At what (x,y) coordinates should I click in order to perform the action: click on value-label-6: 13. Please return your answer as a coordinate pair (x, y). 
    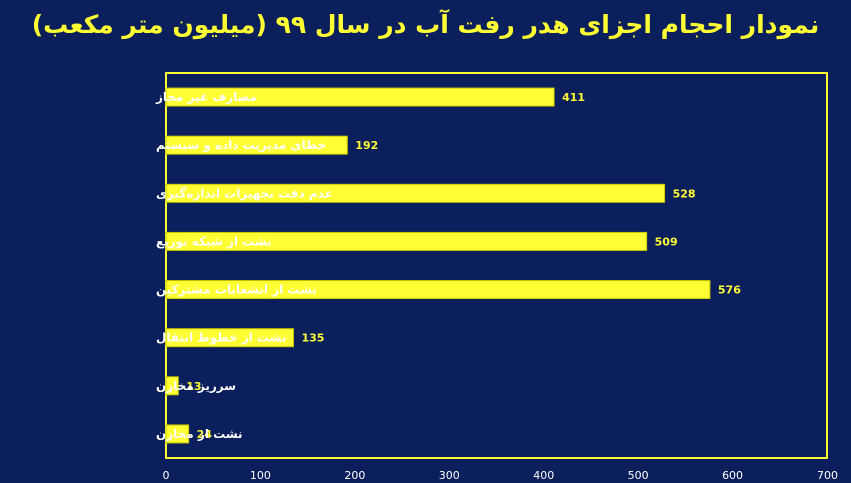
    Looking at the image, I should click on (193, 386).